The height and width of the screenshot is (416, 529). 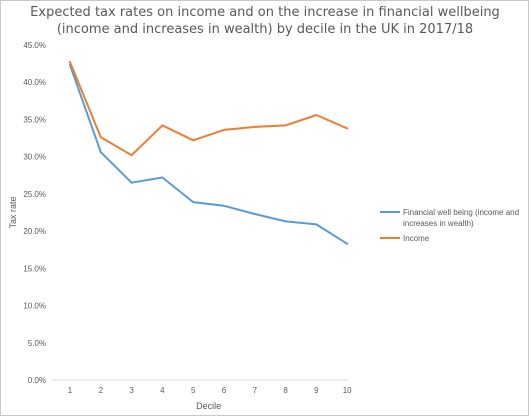 I want to click on x-tick-label: 10, so click(x=347, y=390).